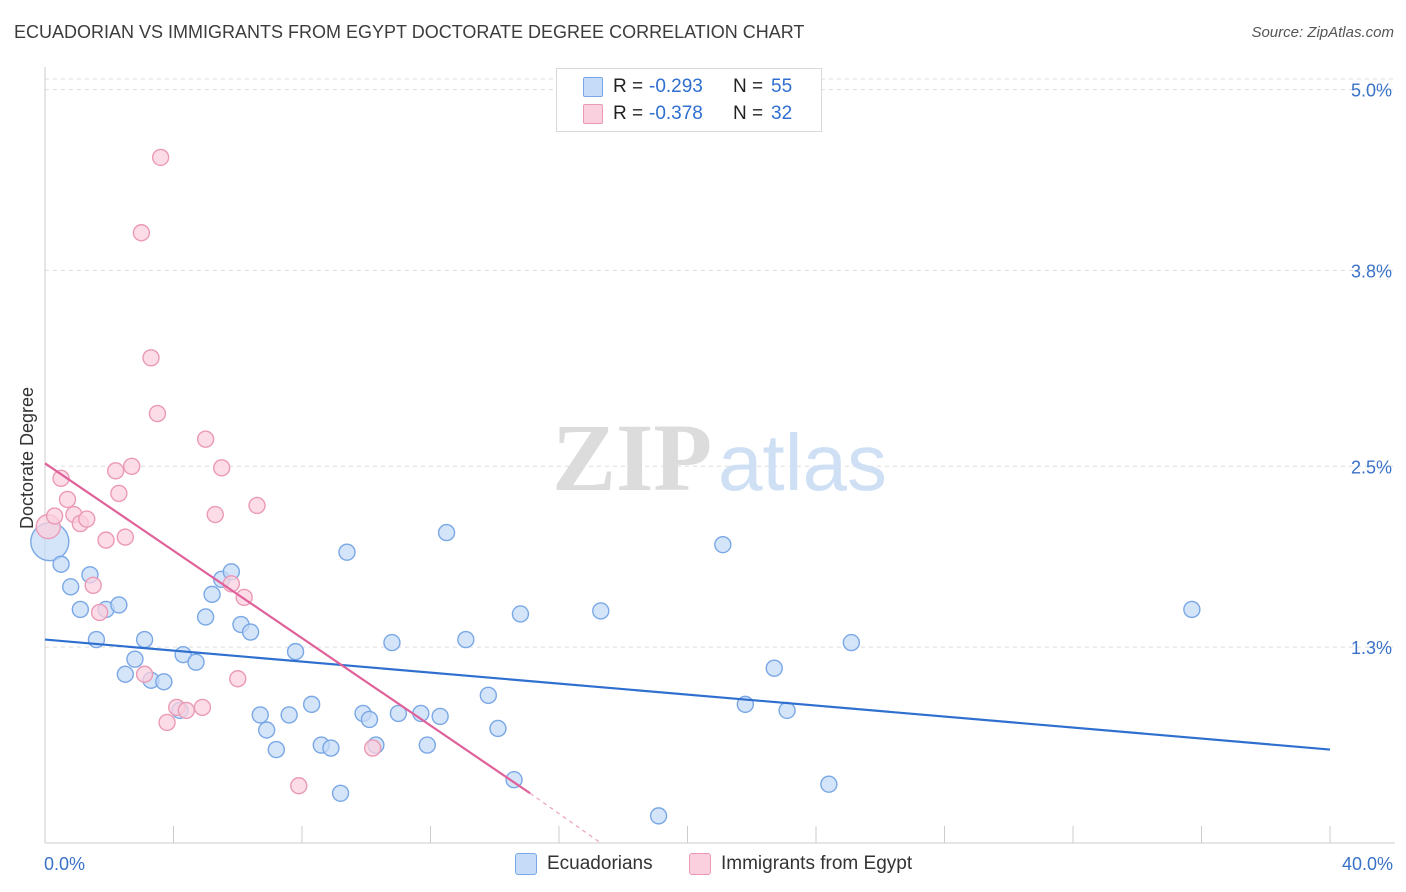 The width and height of the screenshot is (1406, 892). I want to click on bottom-legend-label: Immigrants from Egypt, so click(817, 863).